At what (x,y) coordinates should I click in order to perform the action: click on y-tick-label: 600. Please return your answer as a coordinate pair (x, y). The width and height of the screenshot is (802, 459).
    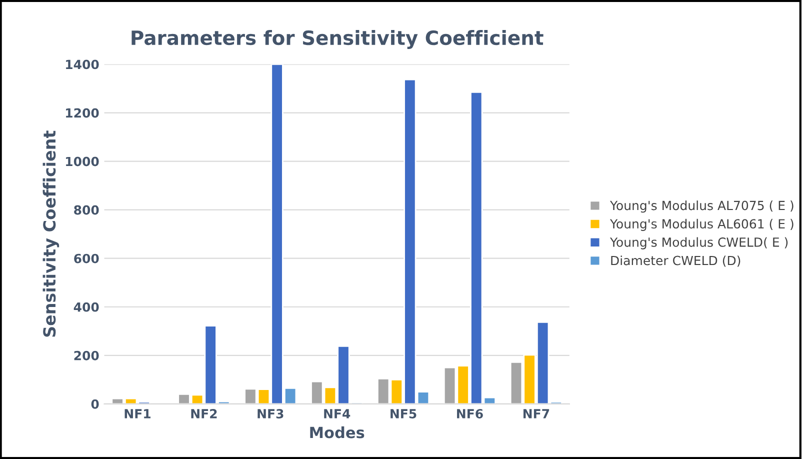
    Looking at the image, I should click on (86, 259).